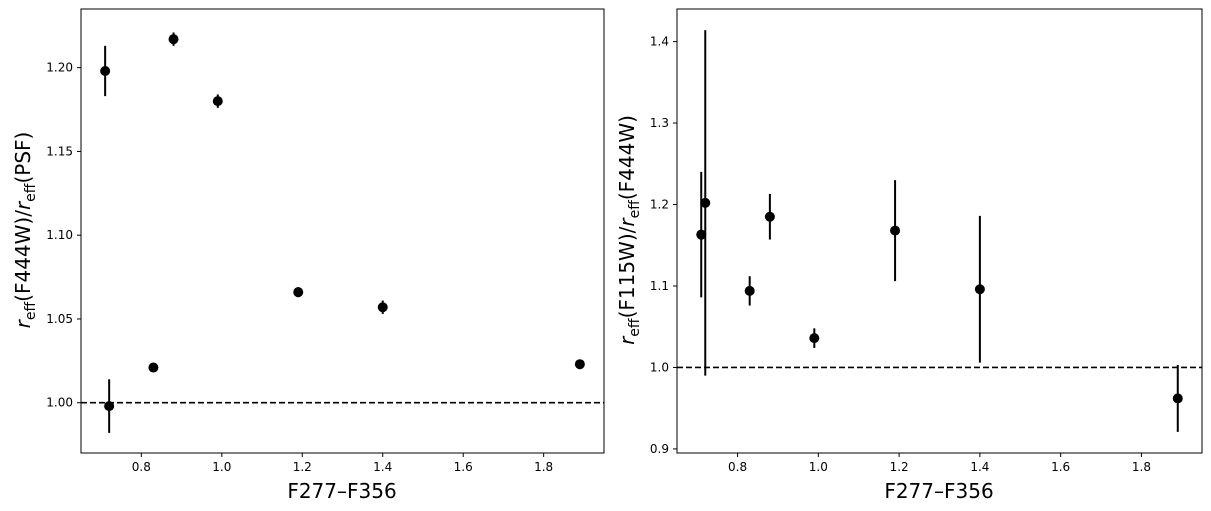 The image size is (1211, 511). What do you see at coordinates (818, 467) in the screenshot?
I see `right-x-tick-label: 1.0` at bounding box center [818, 467].